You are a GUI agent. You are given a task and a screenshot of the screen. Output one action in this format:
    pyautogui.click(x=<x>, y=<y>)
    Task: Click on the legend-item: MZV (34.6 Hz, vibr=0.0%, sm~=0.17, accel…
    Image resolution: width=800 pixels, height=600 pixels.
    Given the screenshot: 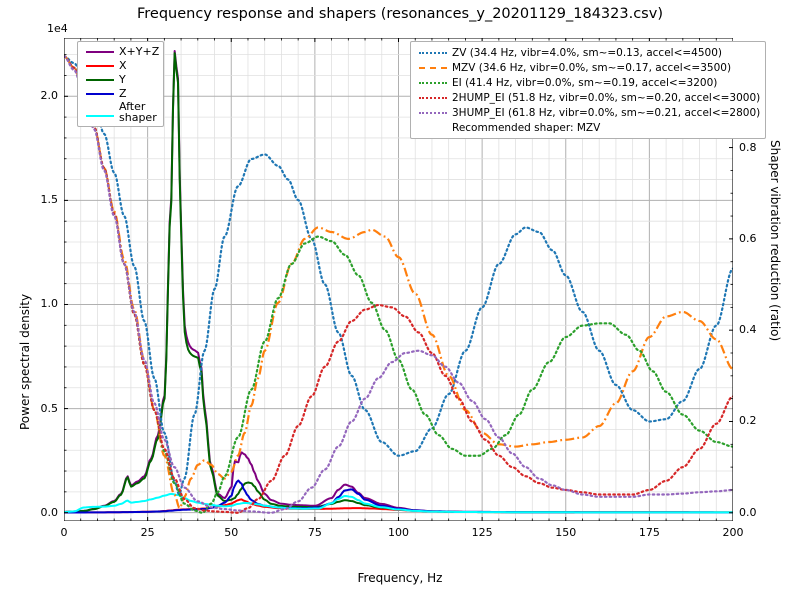 What is the action you would take?
    pyautogui.click(x=586, y=67)
    